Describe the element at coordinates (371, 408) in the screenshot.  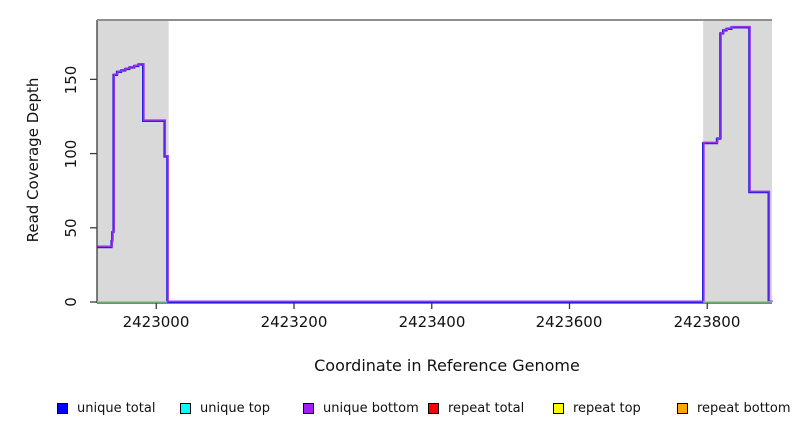
I see `legend-label: unique bottom` at that location.